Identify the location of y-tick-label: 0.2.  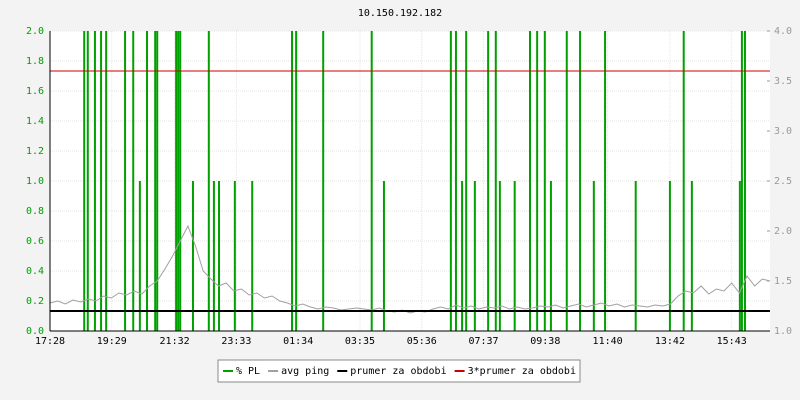
(35, 301).